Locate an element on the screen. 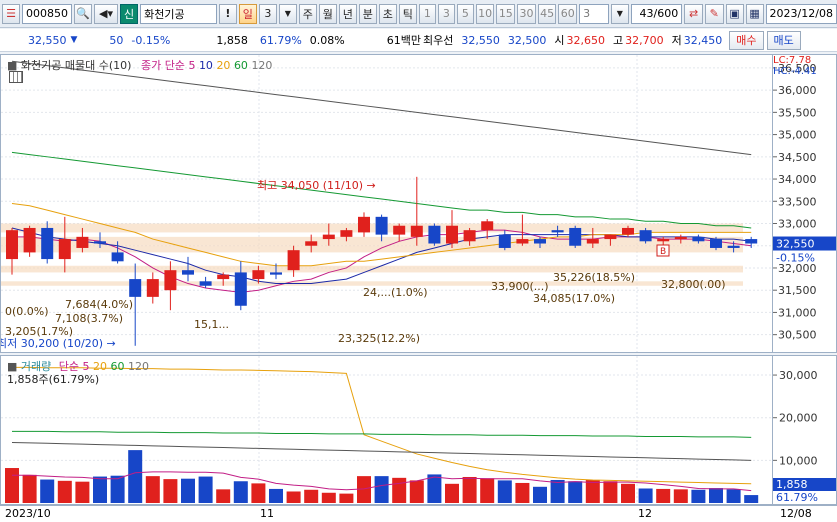  current-price-pct: -0.15% is located at coordinates (795, 258).